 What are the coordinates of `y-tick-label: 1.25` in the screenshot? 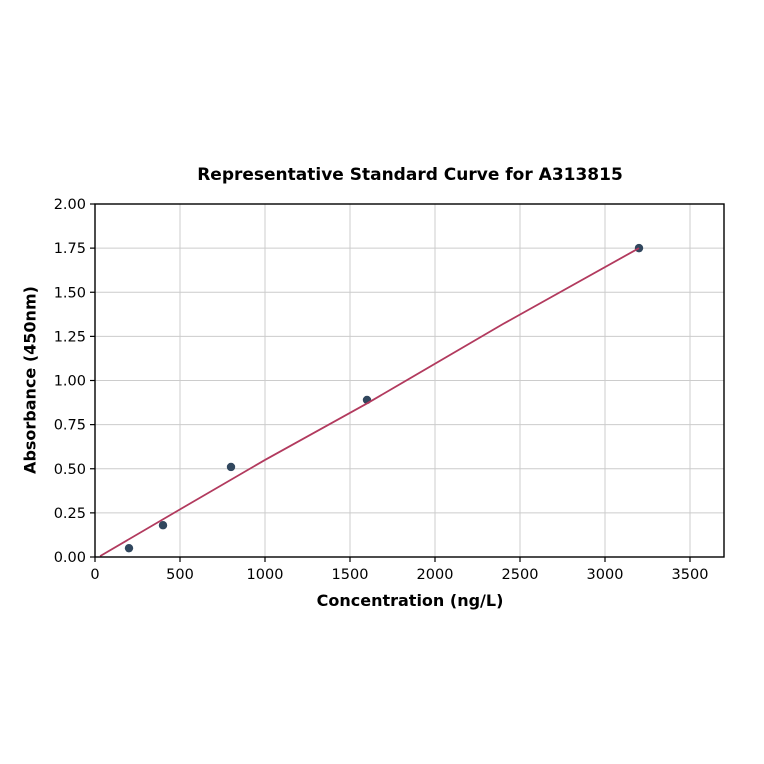 It's located at (70, 337).